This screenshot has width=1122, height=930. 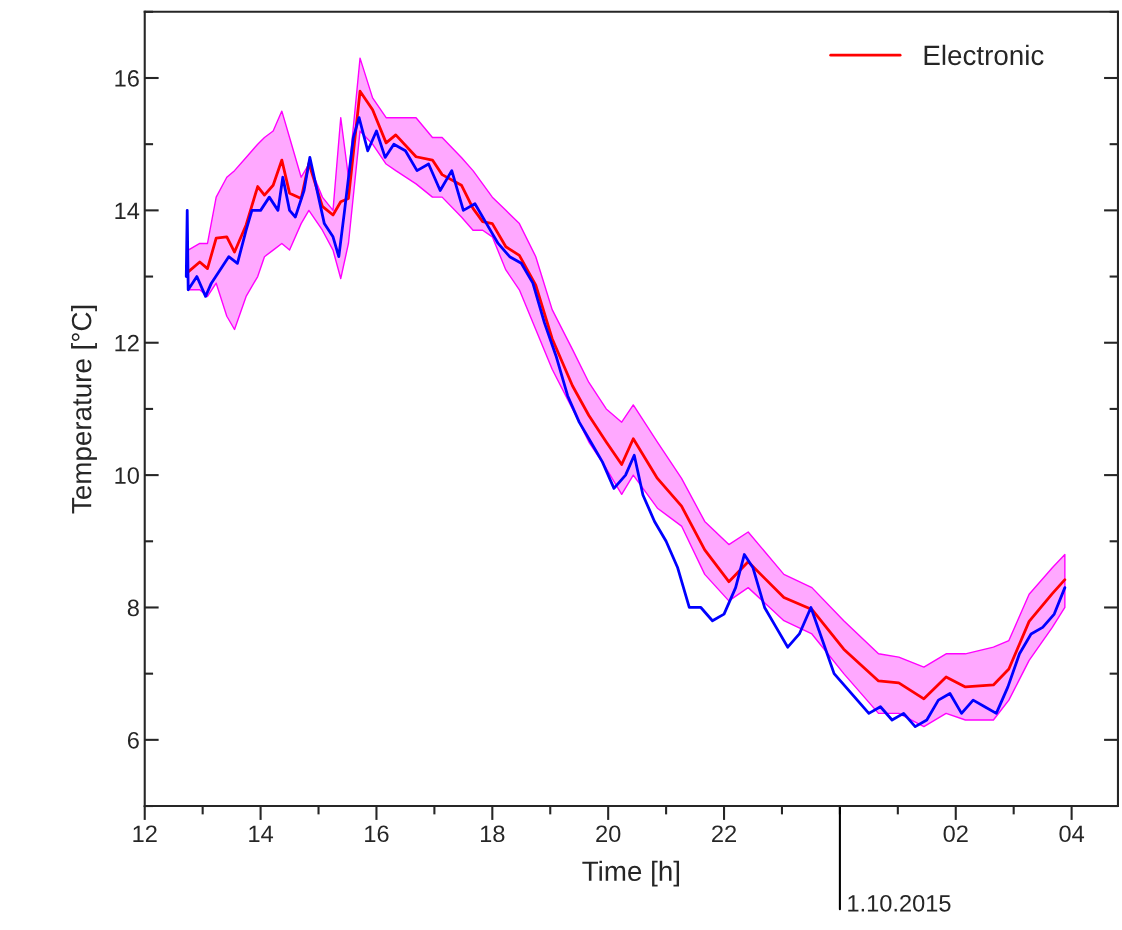 I want to click on x-tick-label: 04, so click(x=1072, y=834).